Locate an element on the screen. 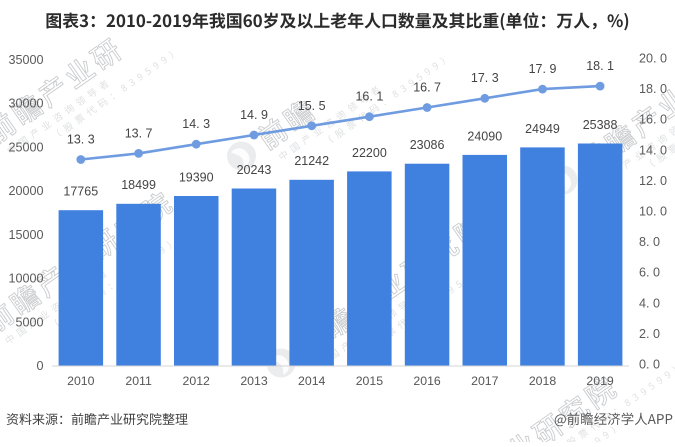  svg-text: 13. 7 is located at coordinates (139, 133).